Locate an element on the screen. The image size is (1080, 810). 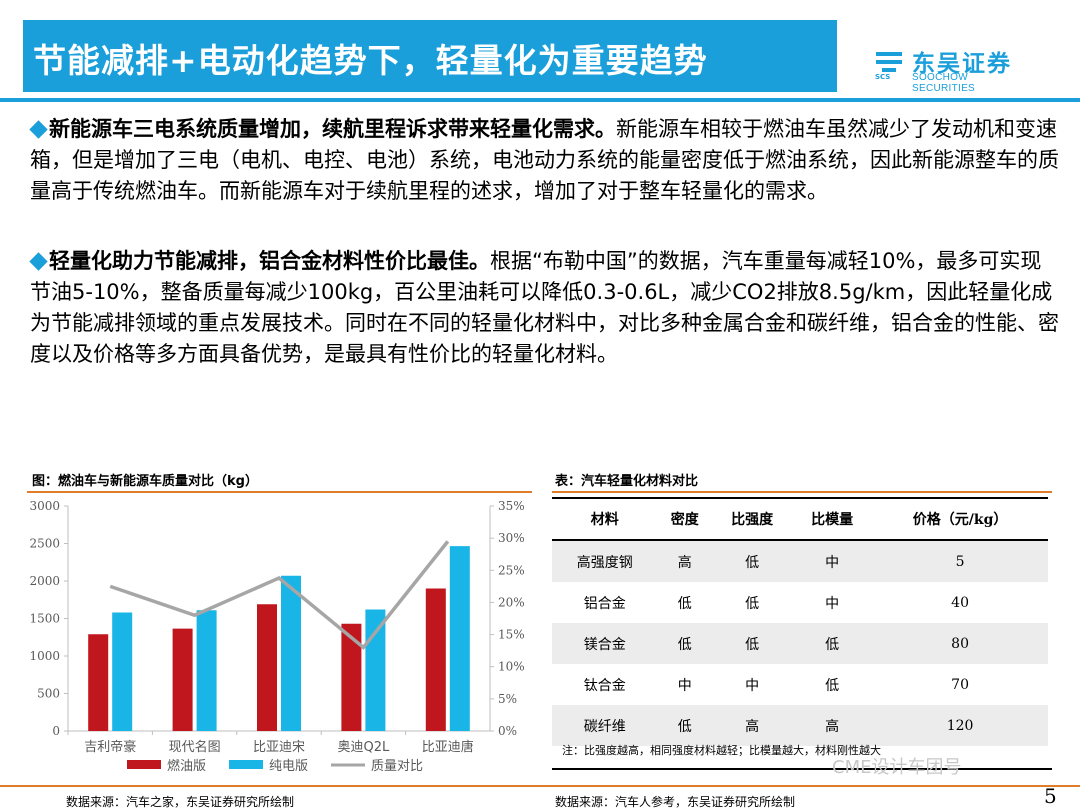
x-tick-label: 比亚迪宋 is located at coordinates (279, 747).